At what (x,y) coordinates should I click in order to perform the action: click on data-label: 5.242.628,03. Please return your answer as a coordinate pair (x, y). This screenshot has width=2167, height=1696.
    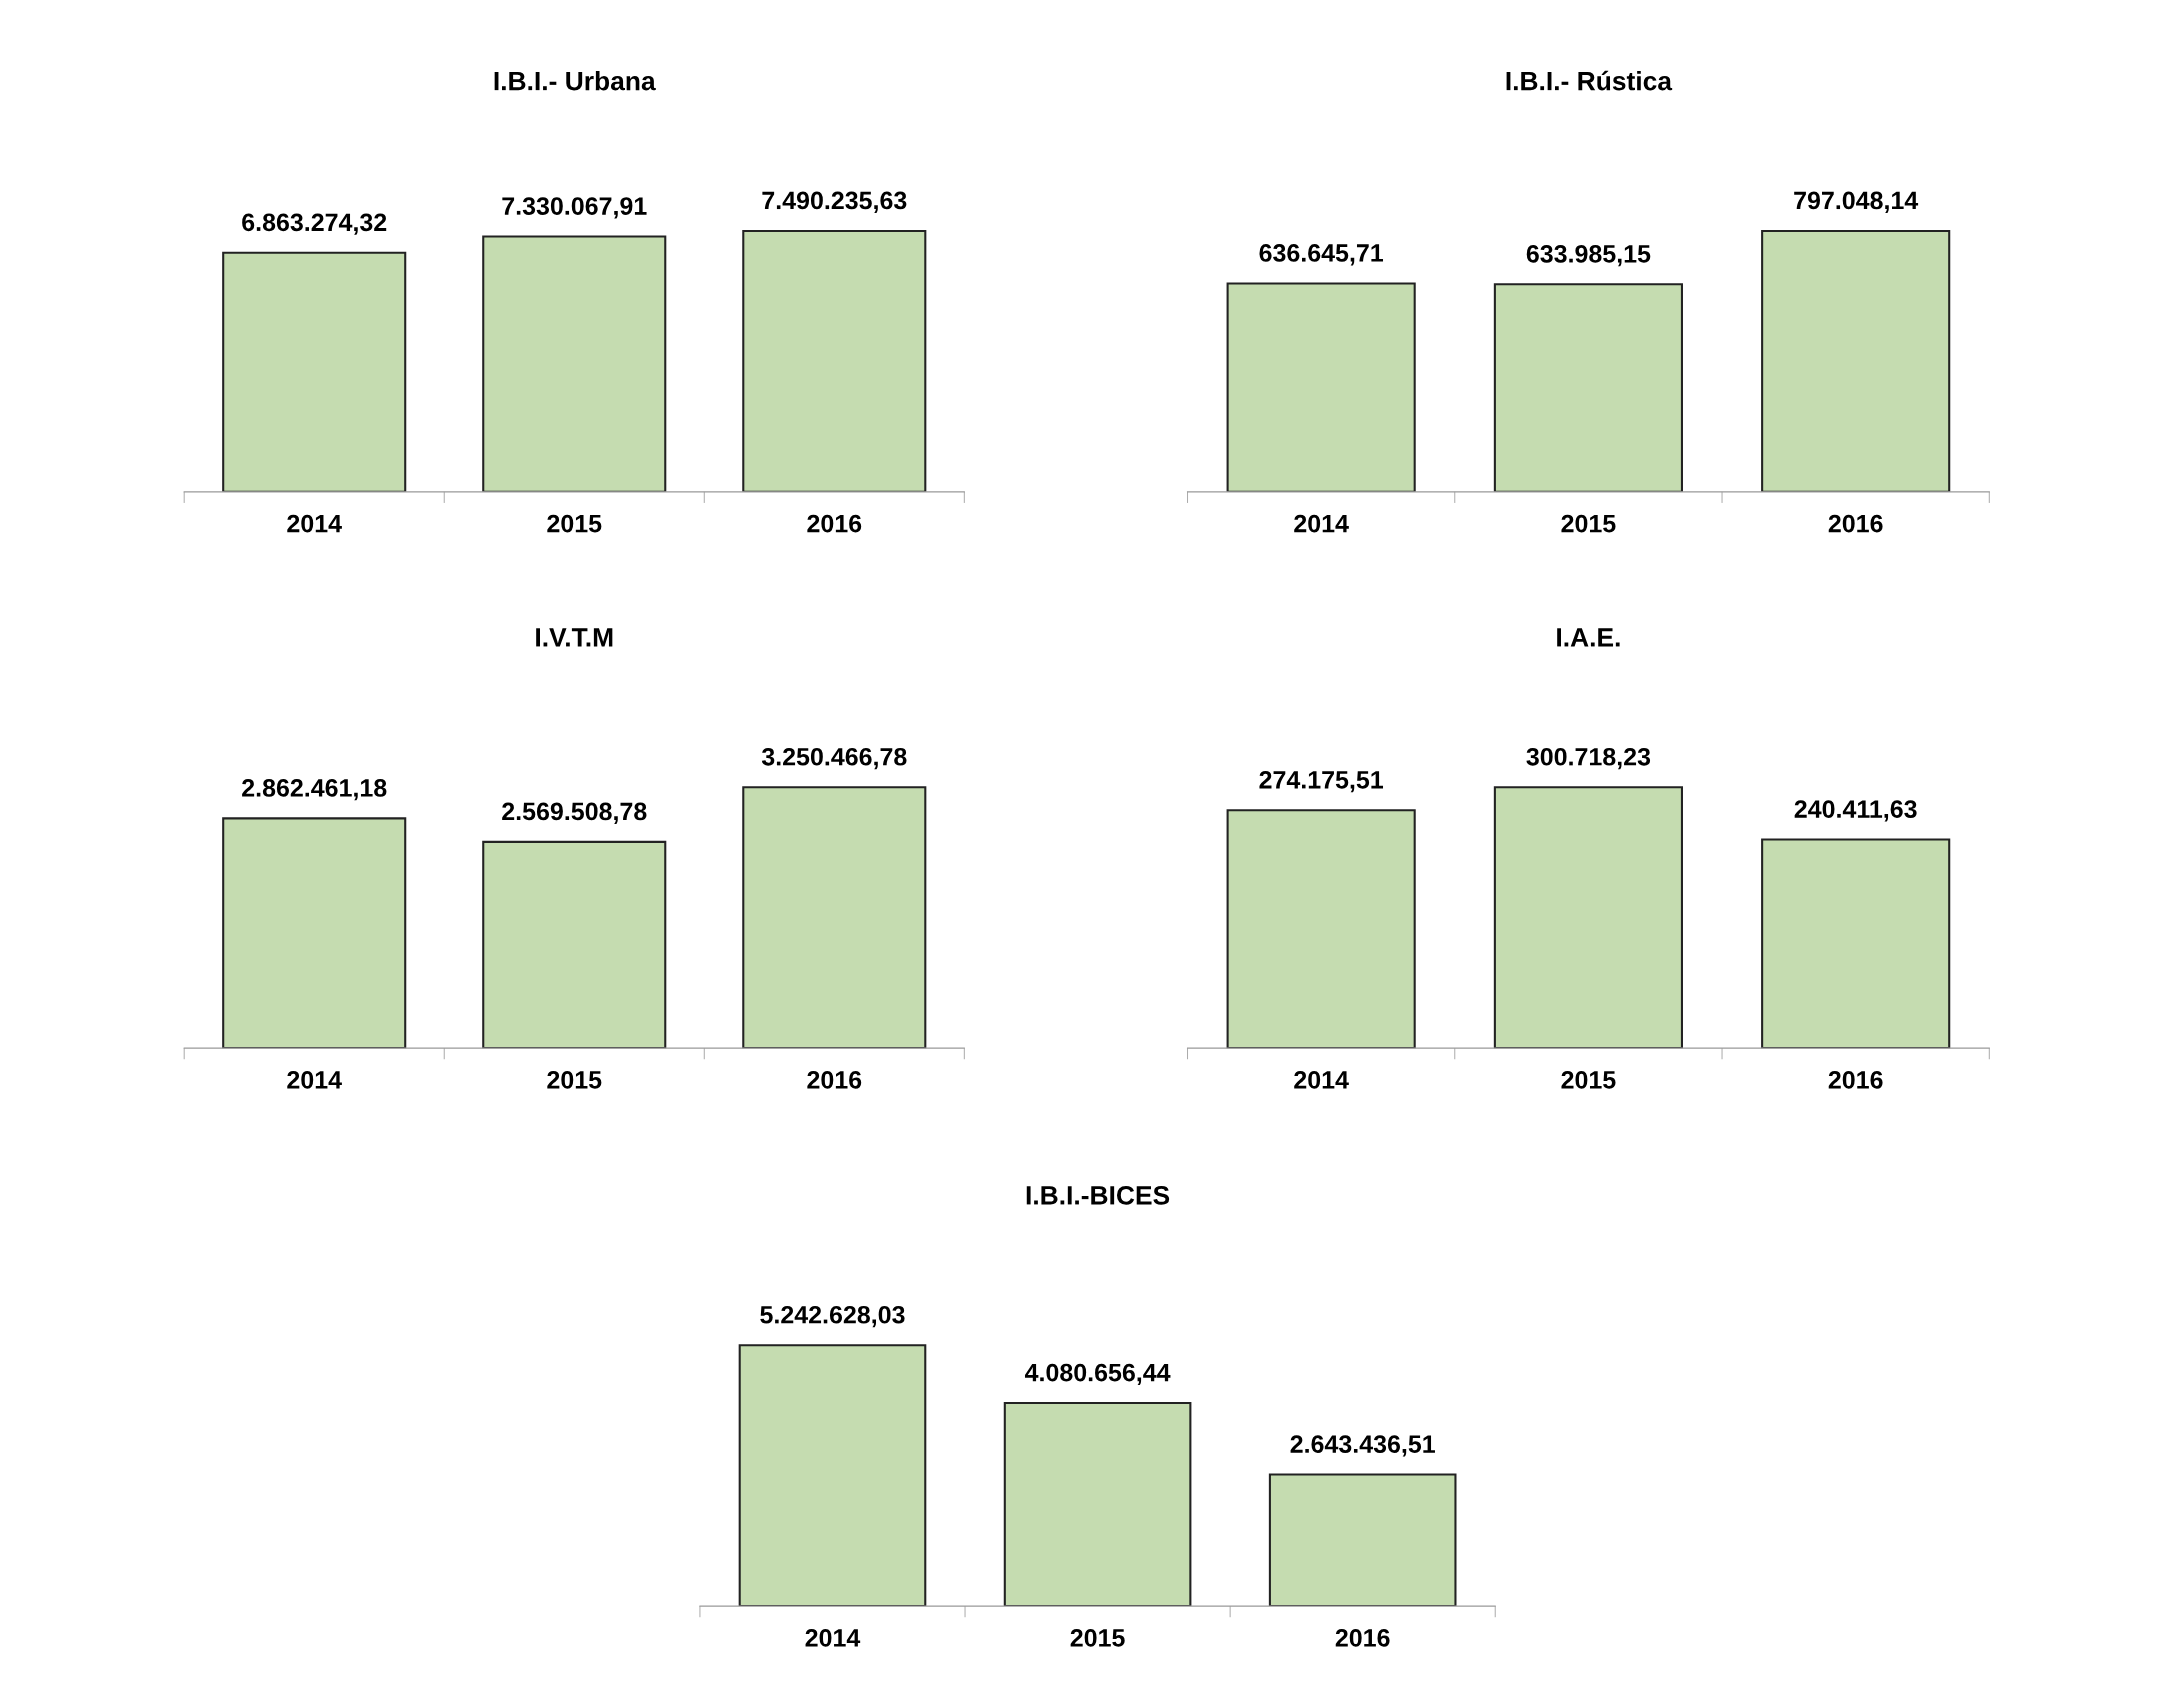
    Looking at the image, I should click on (832, 1316).